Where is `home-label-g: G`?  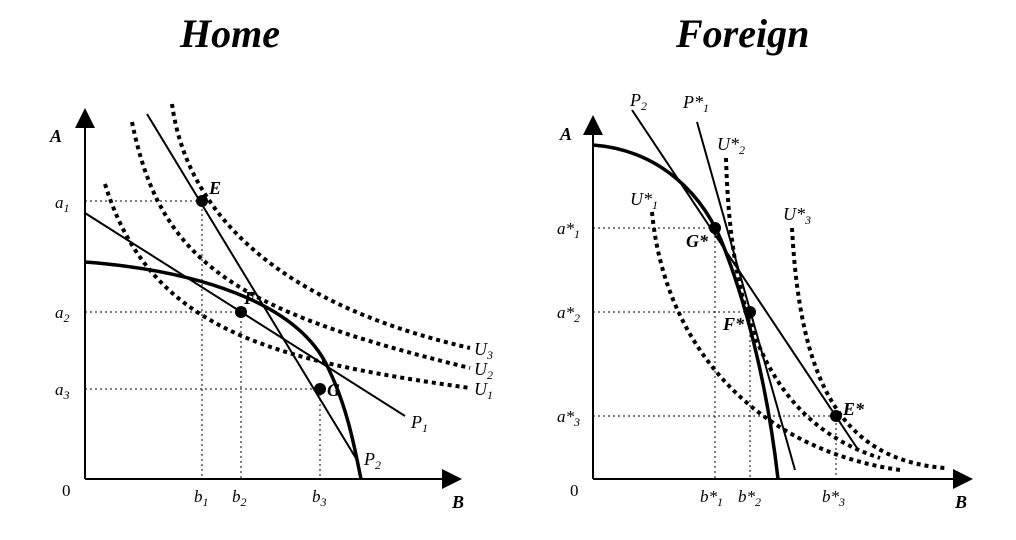 home-label-g: G is located at coordinates (333, 390).